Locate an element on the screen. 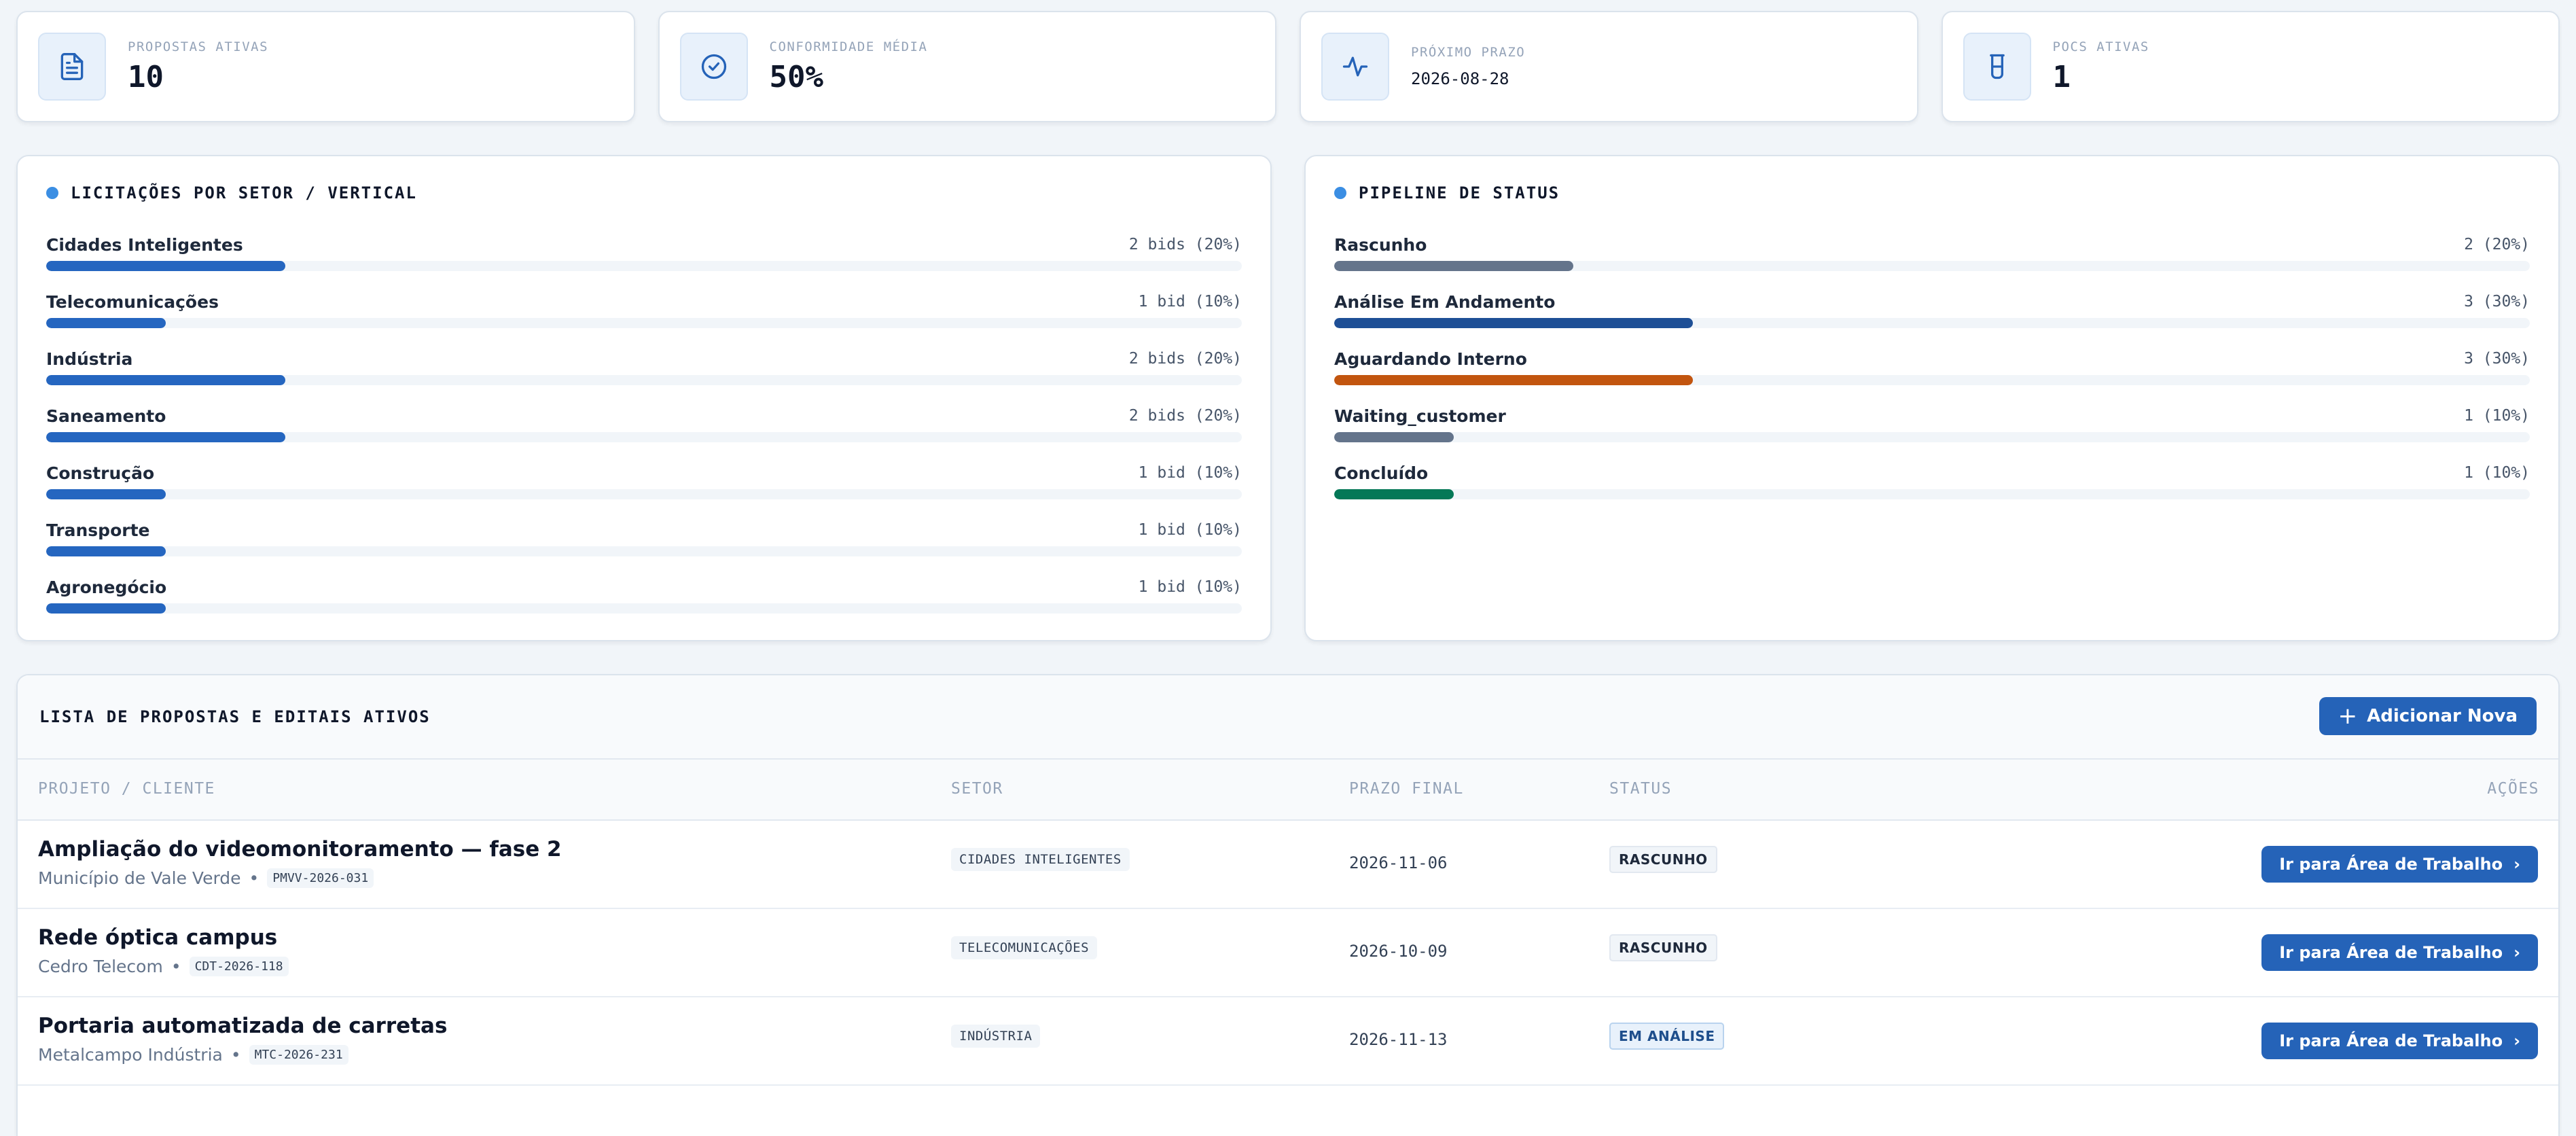  column-header-actions: AÇÕES is located at coordinates (2513, 789).